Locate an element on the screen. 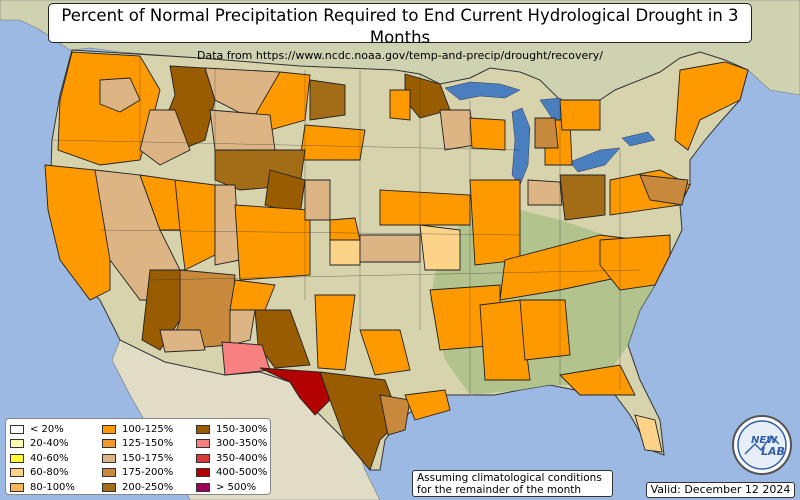  logo-text-1: NEW is located at coordinates (764, 440).